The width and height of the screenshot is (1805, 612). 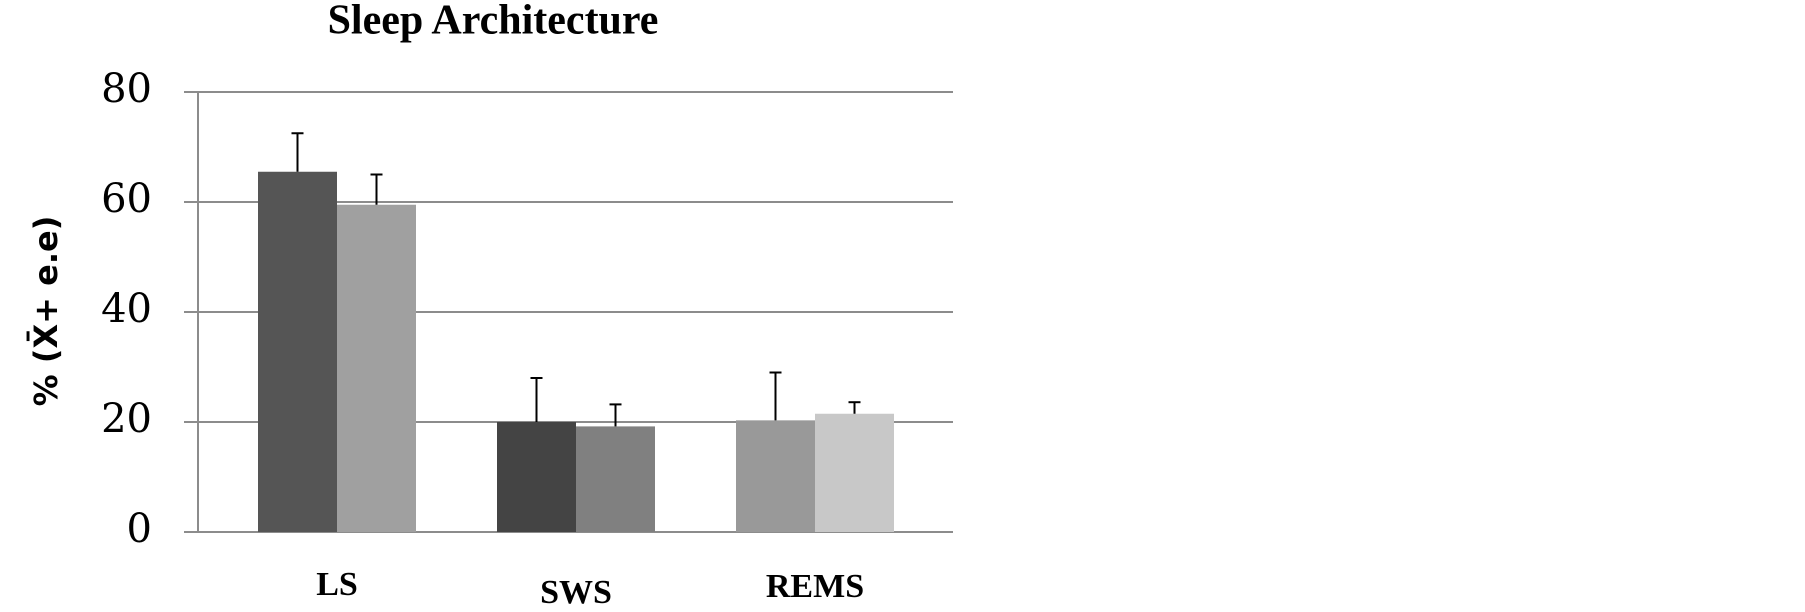 What do you see at coordinates (576, 592) in the screenshot?
I see `x-tick-label: SWS` at bounding box center [576, 592].